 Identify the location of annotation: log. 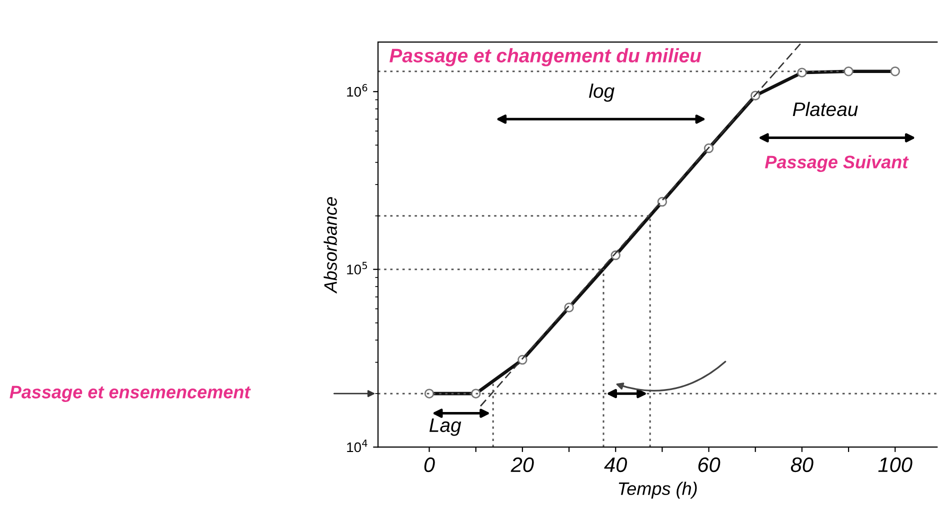
(601, 93).